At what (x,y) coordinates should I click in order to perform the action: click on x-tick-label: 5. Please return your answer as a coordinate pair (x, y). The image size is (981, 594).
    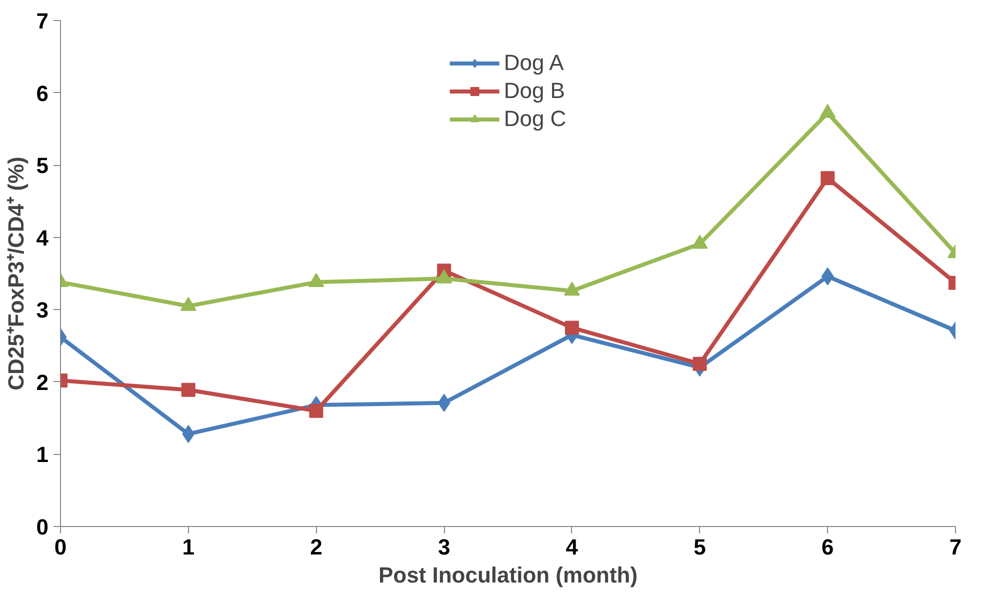
    Looking at the image, I should click on (700, 547).